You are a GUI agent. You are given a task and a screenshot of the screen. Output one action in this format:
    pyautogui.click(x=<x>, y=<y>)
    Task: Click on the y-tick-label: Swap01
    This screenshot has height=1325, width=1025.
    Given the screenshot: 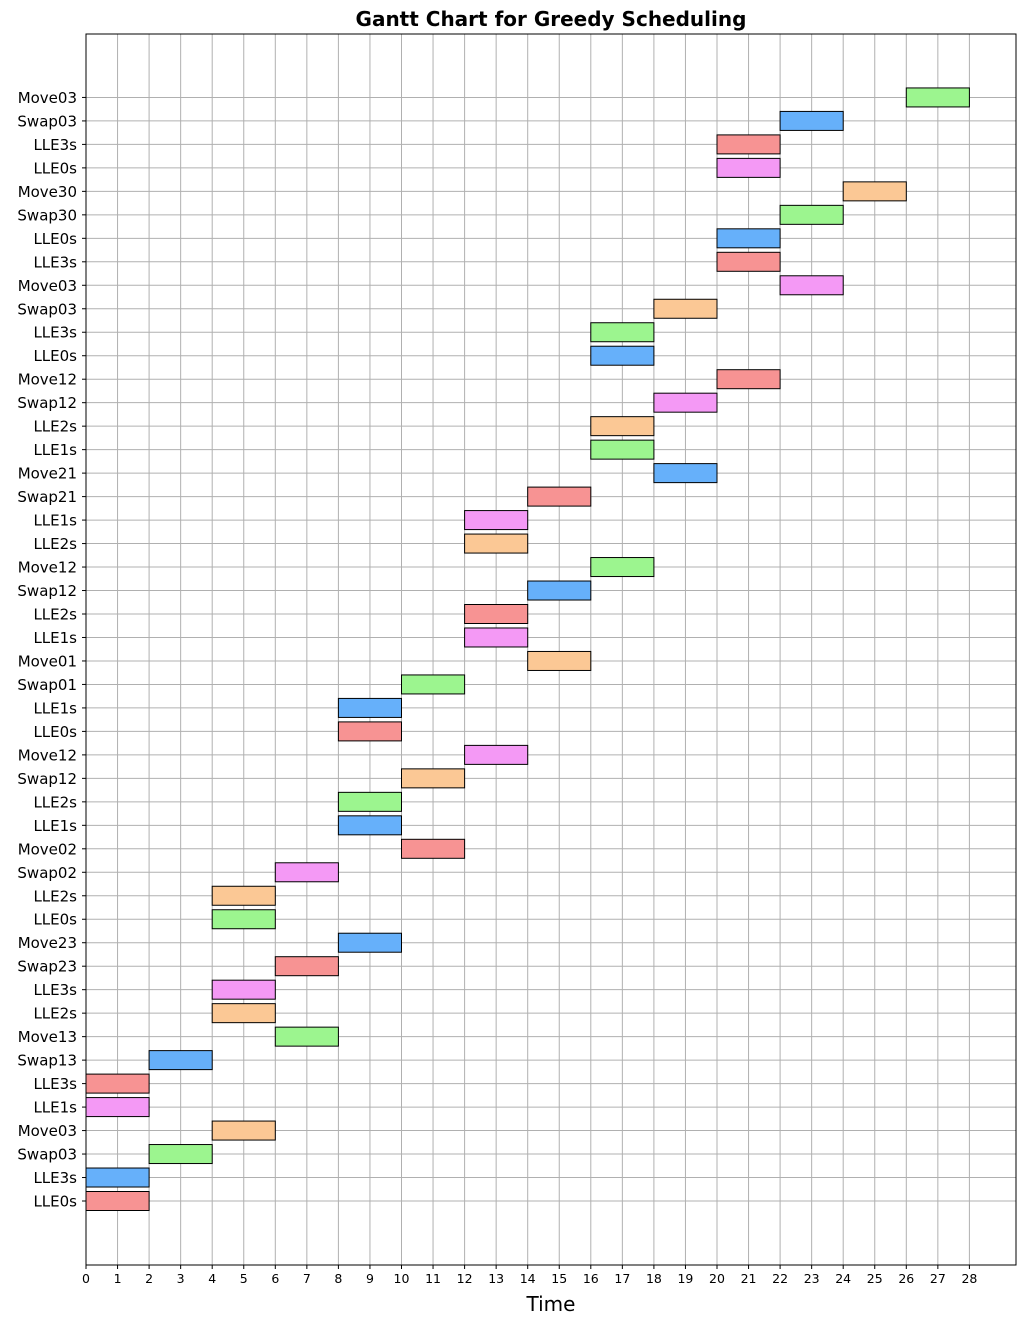 What is the action you would take?
    pyautogui.click(x=47, y=685)
    